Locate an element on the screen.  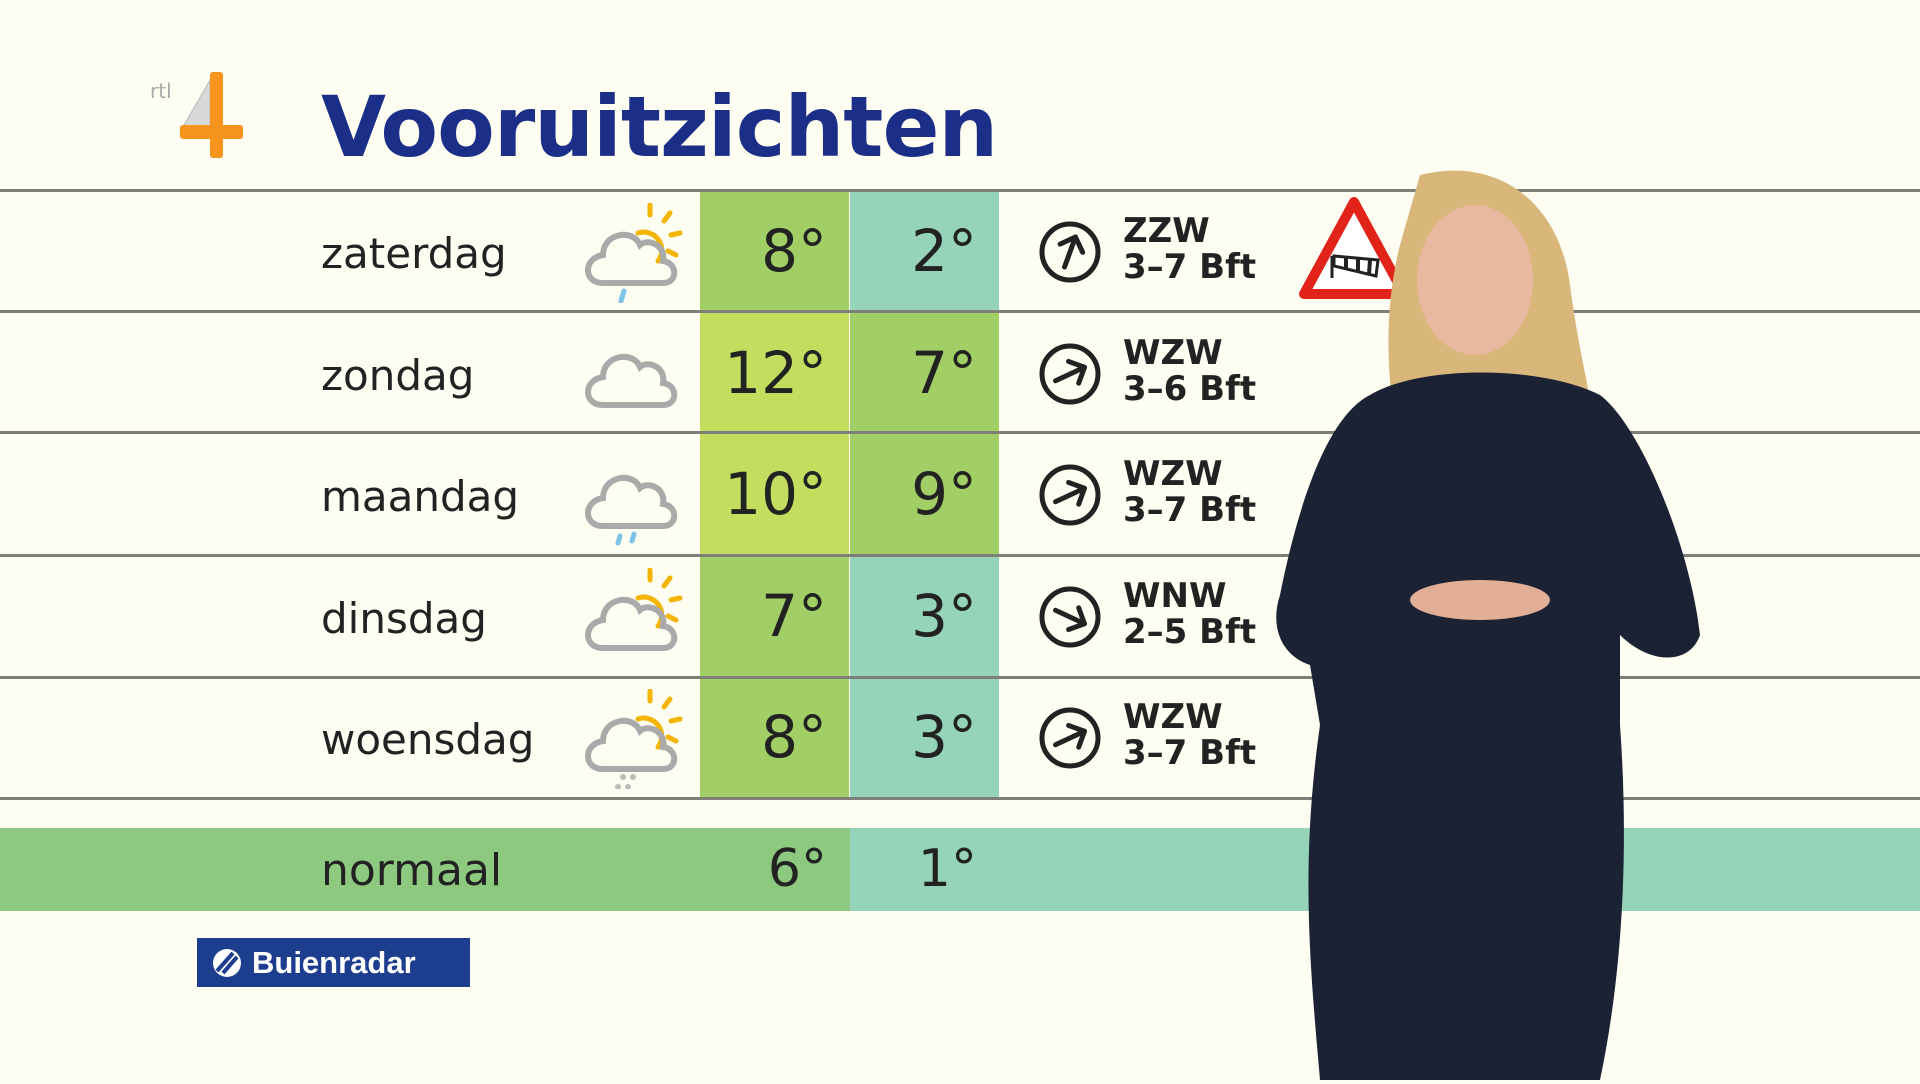
wind-force: 3–6 Bft is located at coordinates (1190, 388).